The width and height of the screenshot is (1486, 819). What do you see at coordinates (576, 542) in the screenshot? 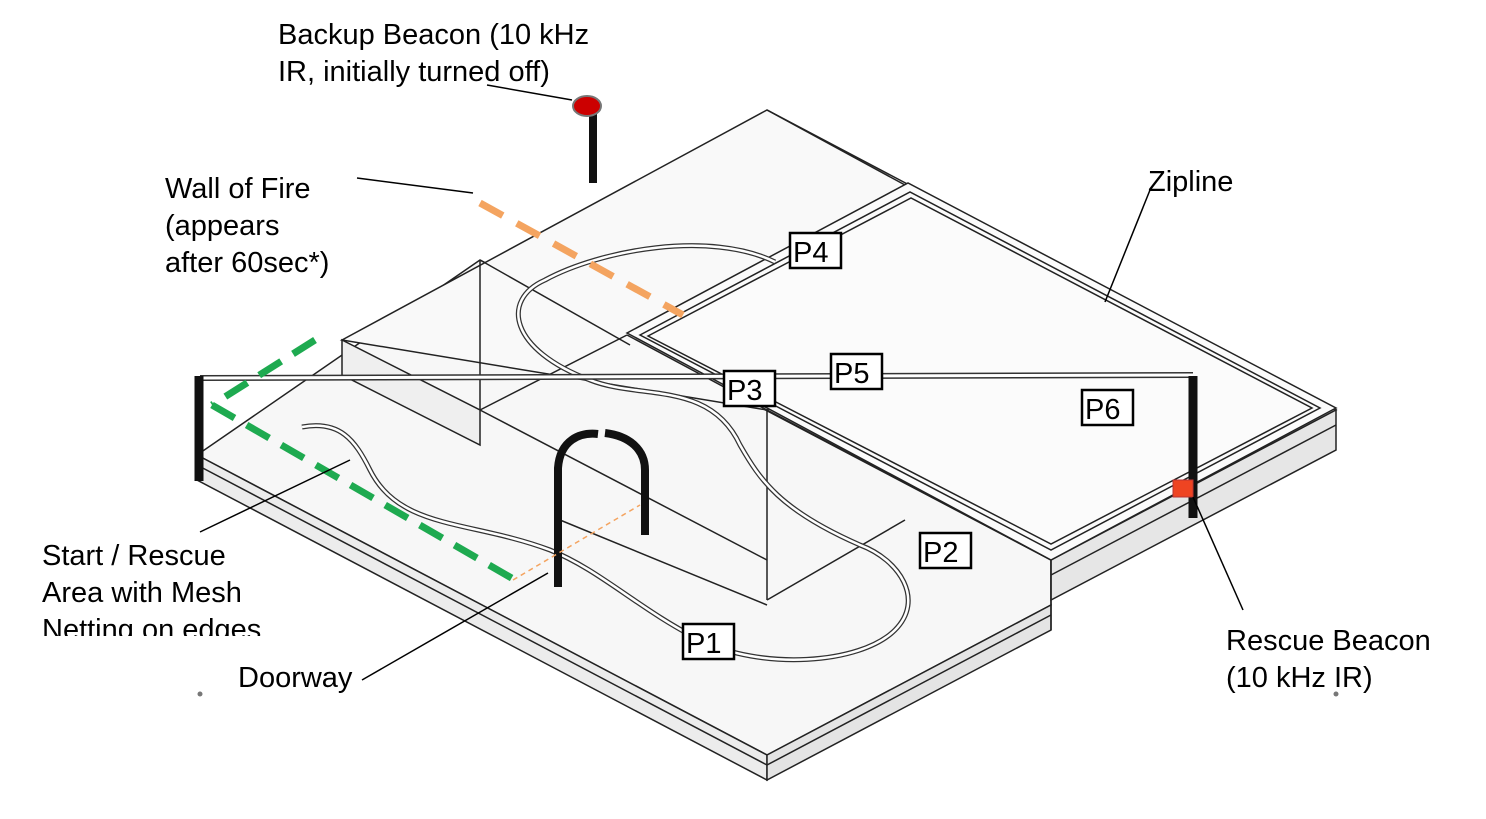
I see `doorway-threshold` at bounding box center [576, 542].